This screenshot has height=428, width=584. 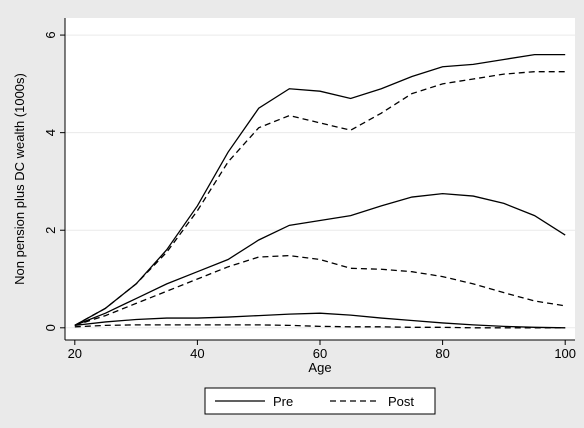 I want to click on x-tick-label: 60, so click(x=320, y=353).